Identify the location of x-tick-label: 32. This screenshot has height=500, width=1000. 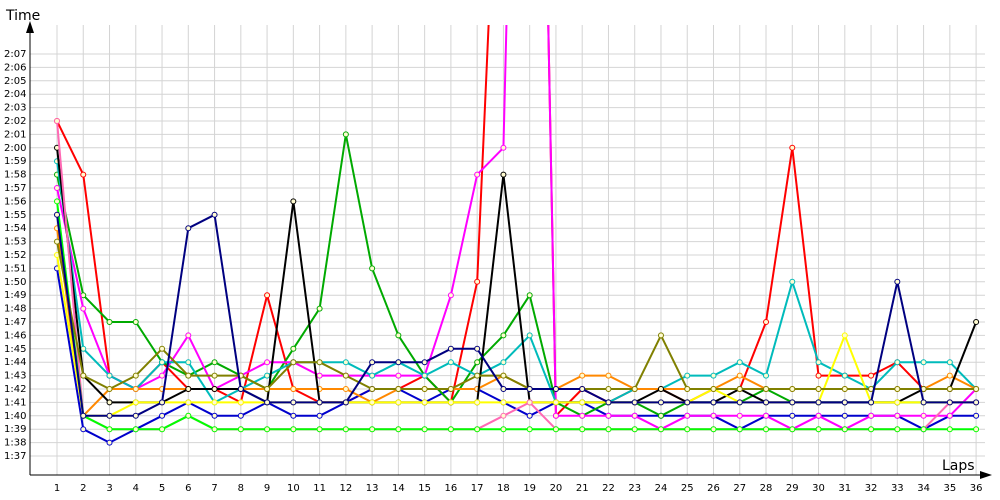
(871, 488).